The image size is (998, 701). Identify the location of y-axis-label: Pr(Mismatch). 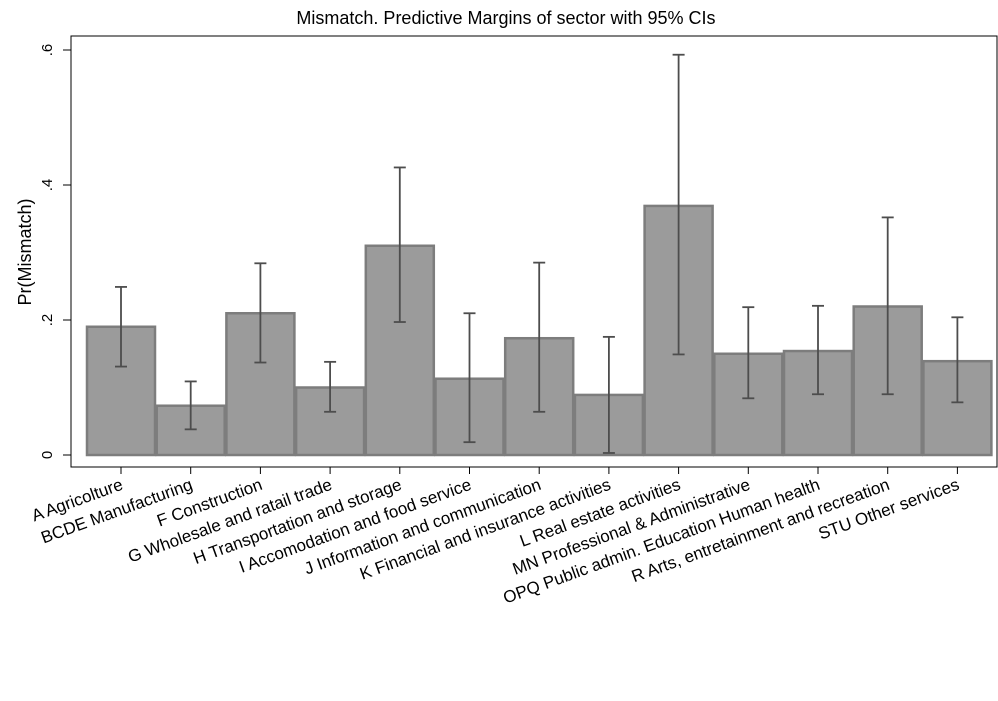
(25, 252).